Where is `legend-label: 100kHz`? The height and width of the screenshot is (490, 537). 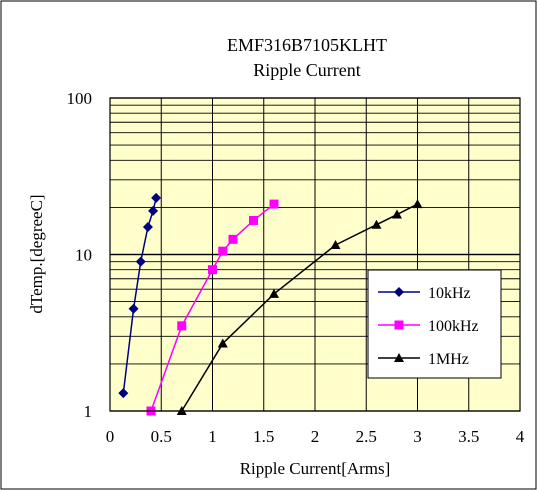 legend-label: 100kHz is located at coordinates (453, 326).